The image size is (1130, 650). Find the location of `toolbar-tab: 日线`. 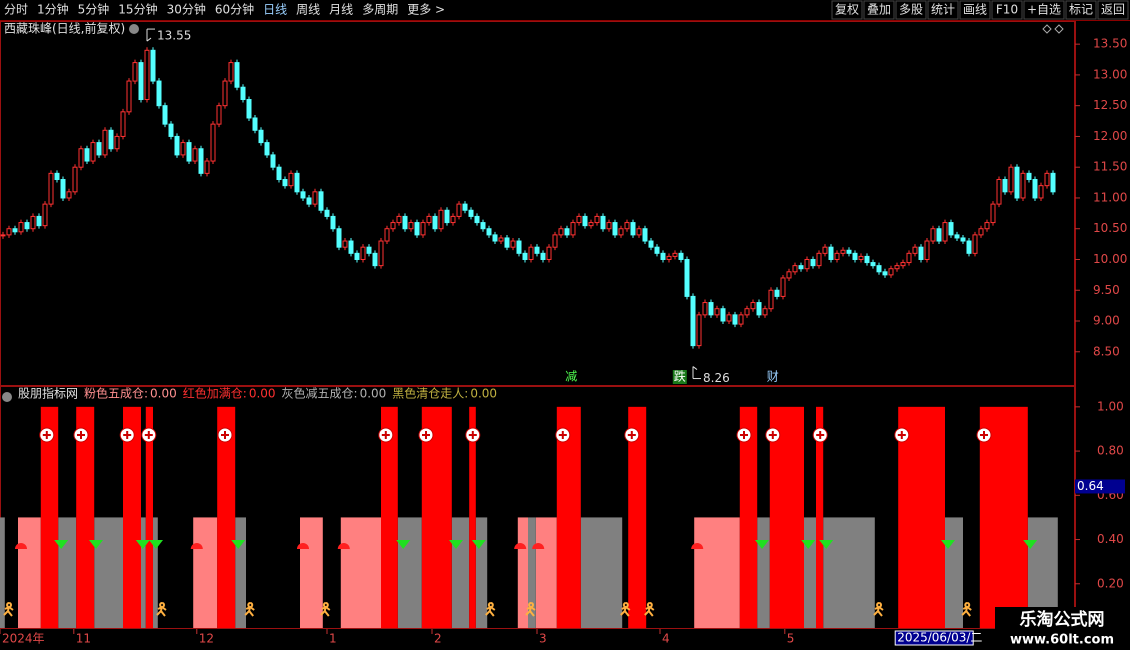

toolbar-tab: 日线 is located at coordinates (275, 10).